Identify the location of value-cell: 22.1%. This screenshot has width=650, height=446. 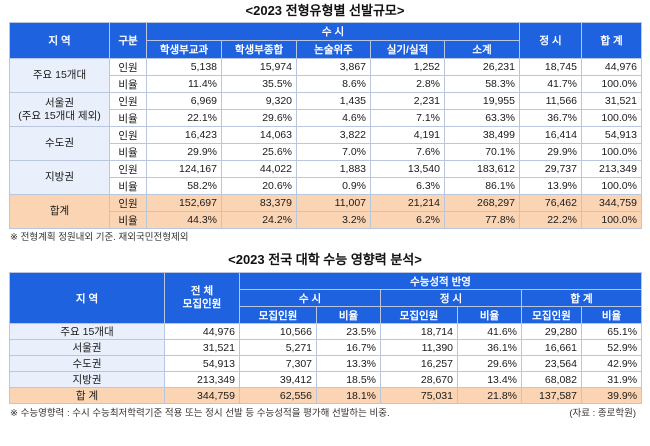
(184, 118).